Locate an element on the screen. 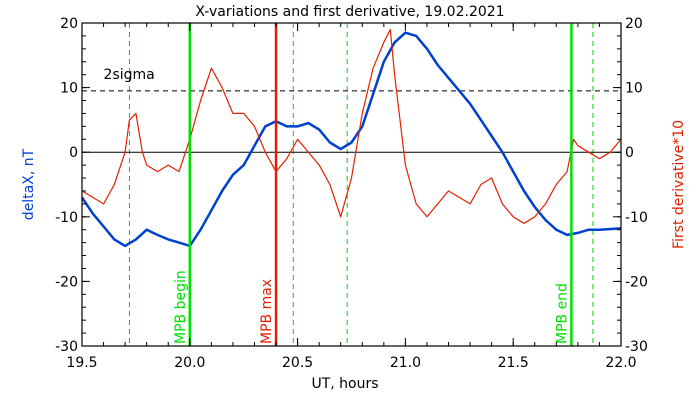  x-tick-label: 19.5 is located at coordinates (81, 363).